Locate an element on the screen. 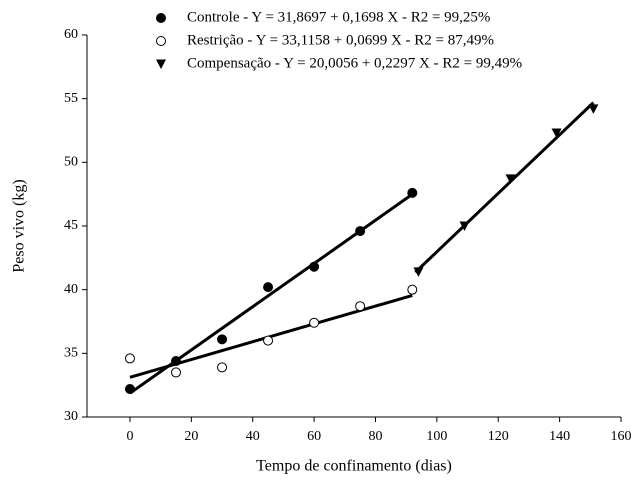  y-tick-label: 40 is located at coordinates (71, 289).